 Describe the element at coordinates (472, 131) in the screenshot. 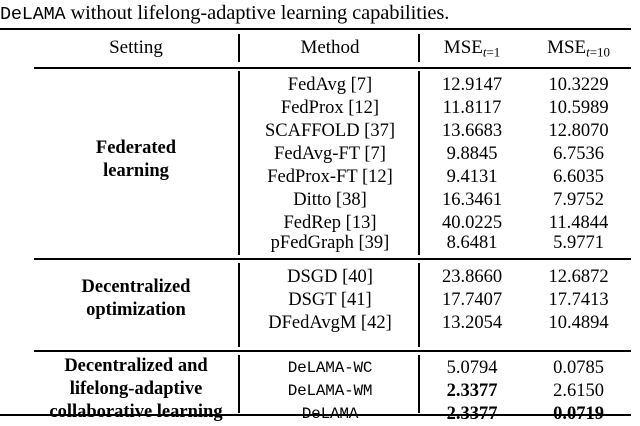

I see `cell-mse-t1: 13.6683` at that location.